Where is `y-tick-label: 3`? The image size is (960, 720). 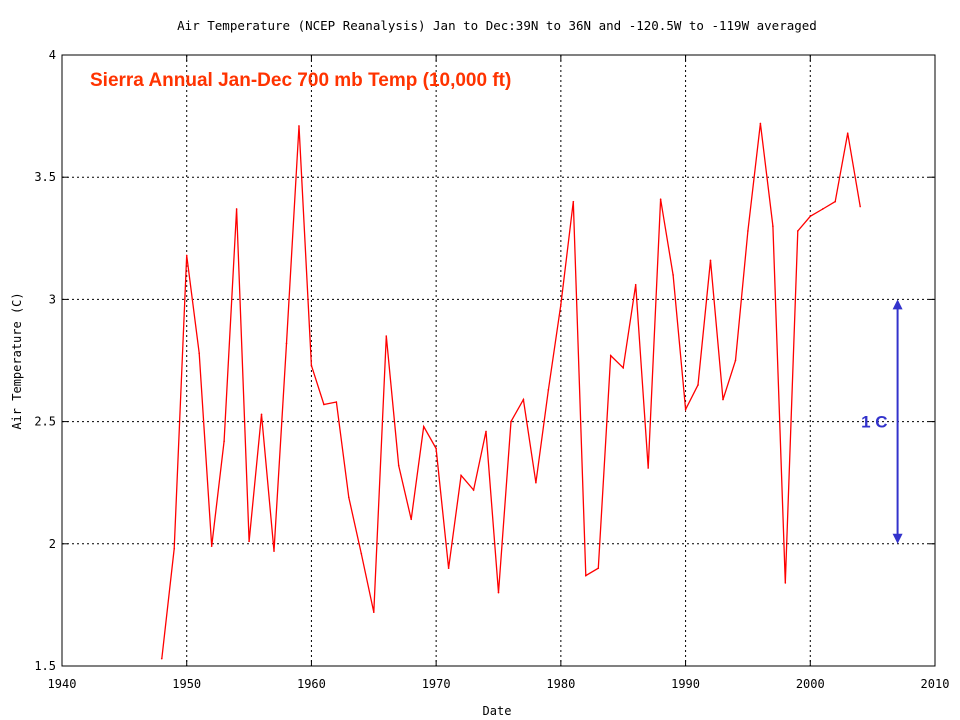 y-tick-label: 3 is located at coordinates (52, 299).